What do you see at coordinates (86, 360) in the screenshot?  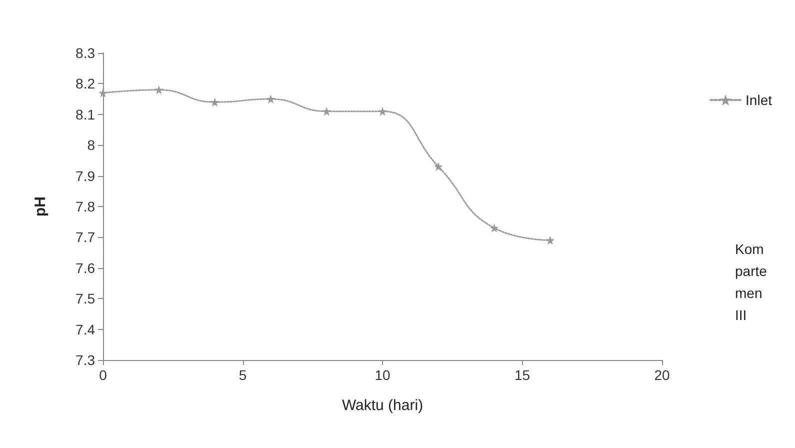 I see `y-tick-label: 7.3` at bounding box center [86, 360].